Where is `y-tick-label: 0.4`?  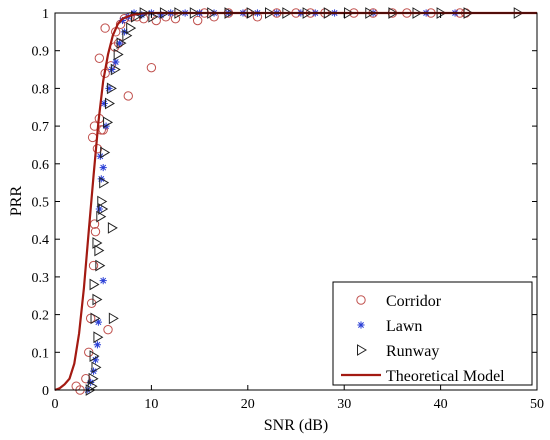
y-tick-label: 0.4 is located at coordinates (41, 240).